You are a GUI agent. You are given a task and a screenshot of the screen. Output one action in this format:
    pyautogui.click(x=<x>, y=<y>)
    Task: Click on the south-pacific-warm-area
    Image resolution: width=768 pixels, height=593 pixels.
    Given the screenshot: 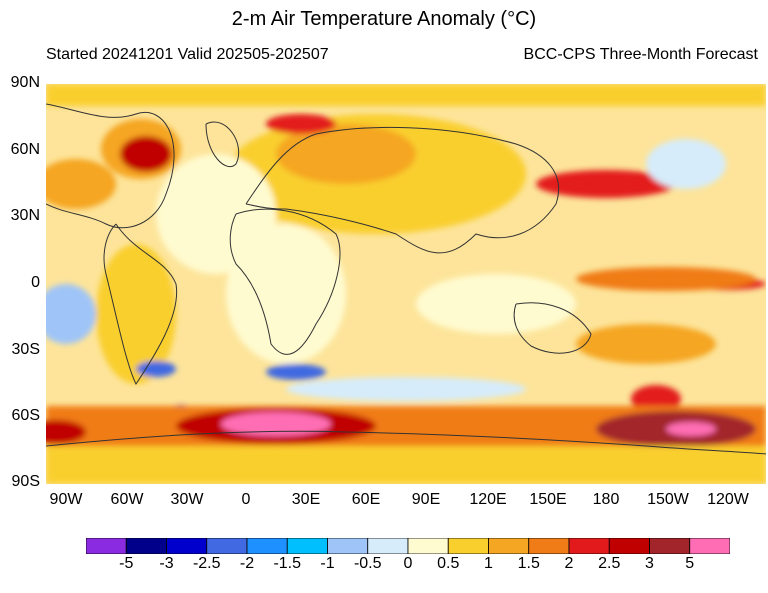 What is the action you would take?
    pyautogui.click(x=646, y=344)
    